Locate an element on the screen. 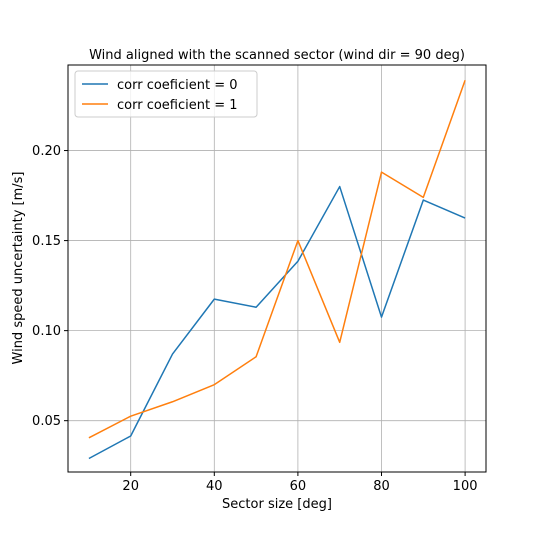  y-tick-label: 0.20 is located at coordinates (46, 151).